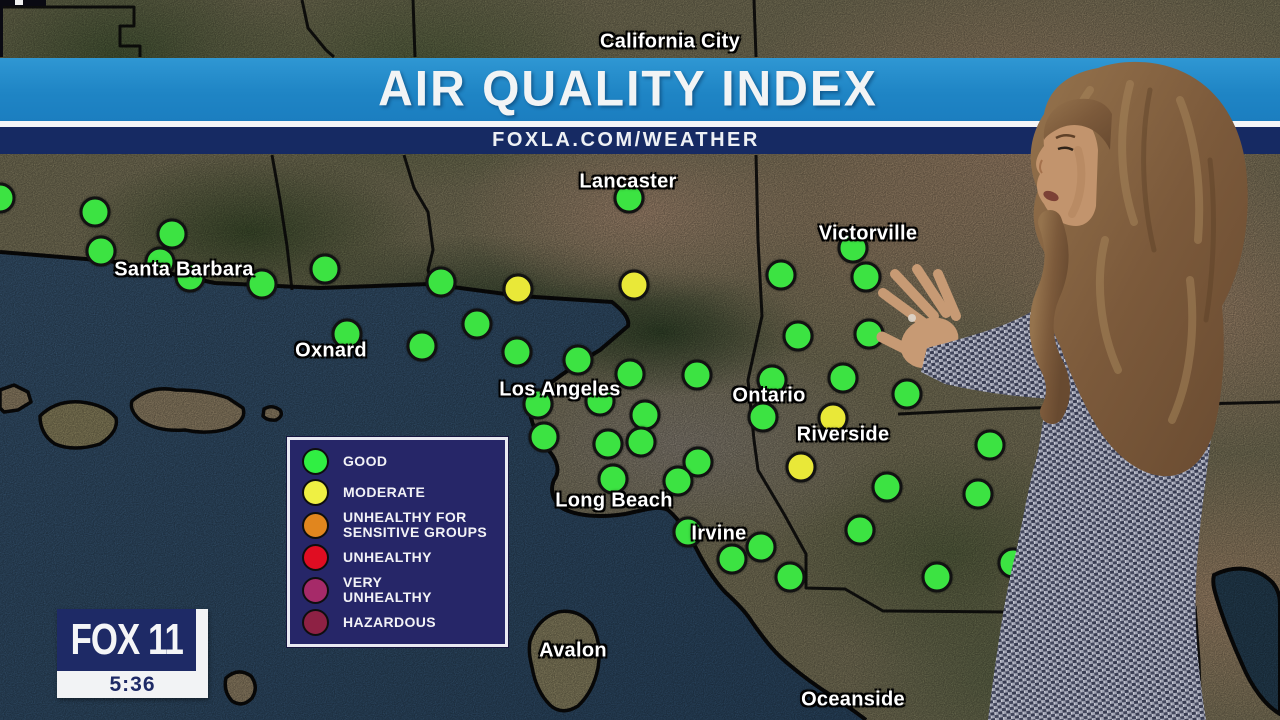  What do you see at coordinates (1051, 196) in the screenshot?
I see `mouth` at bounding box center [1051, 196].